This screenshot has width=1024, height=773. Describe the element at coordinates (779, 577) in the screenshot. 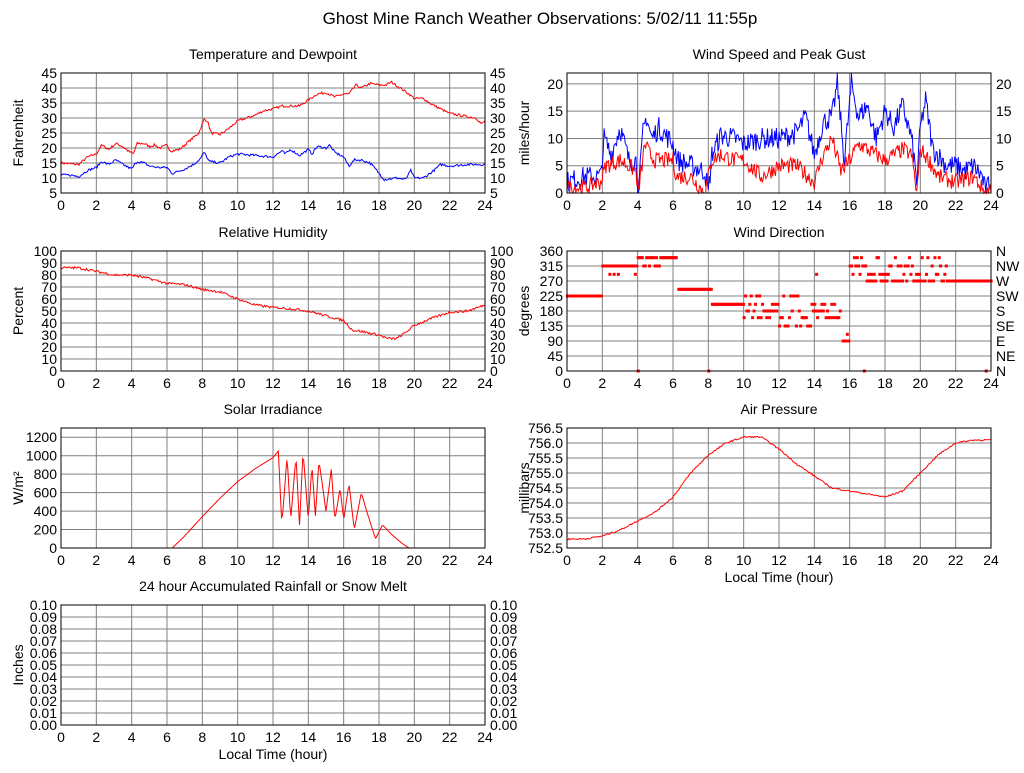

I see `x-axis-label: Local Time (hour)` at that location.